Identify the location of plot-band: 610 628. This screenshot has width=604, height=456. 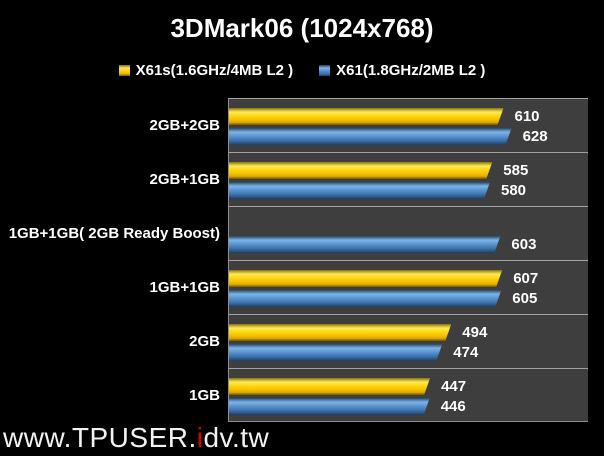
(408, 125).